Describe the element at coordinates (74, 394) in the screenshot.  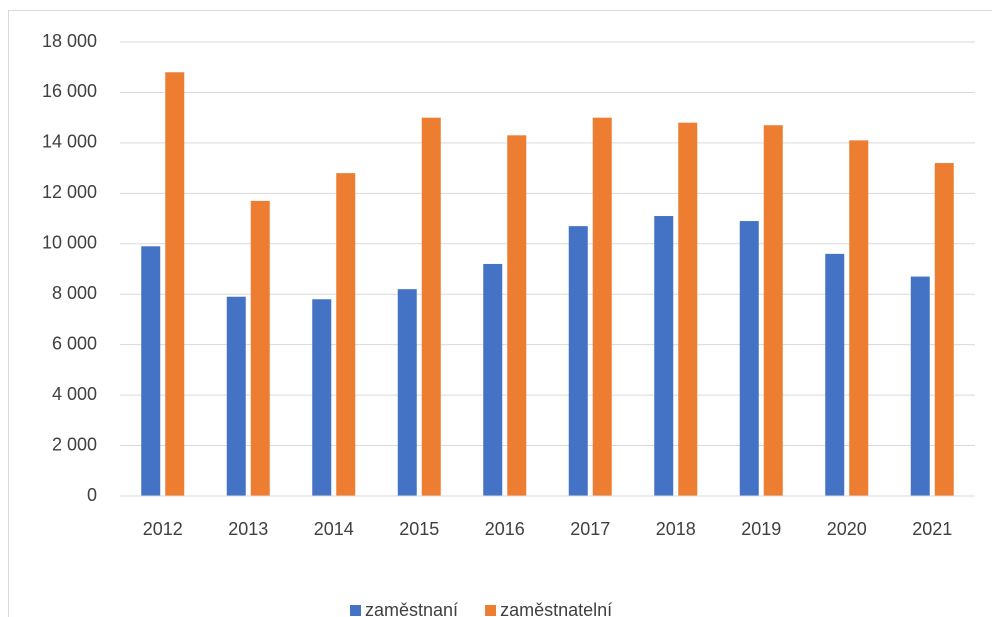
I see `y-tick-label: 4 000` at that location.